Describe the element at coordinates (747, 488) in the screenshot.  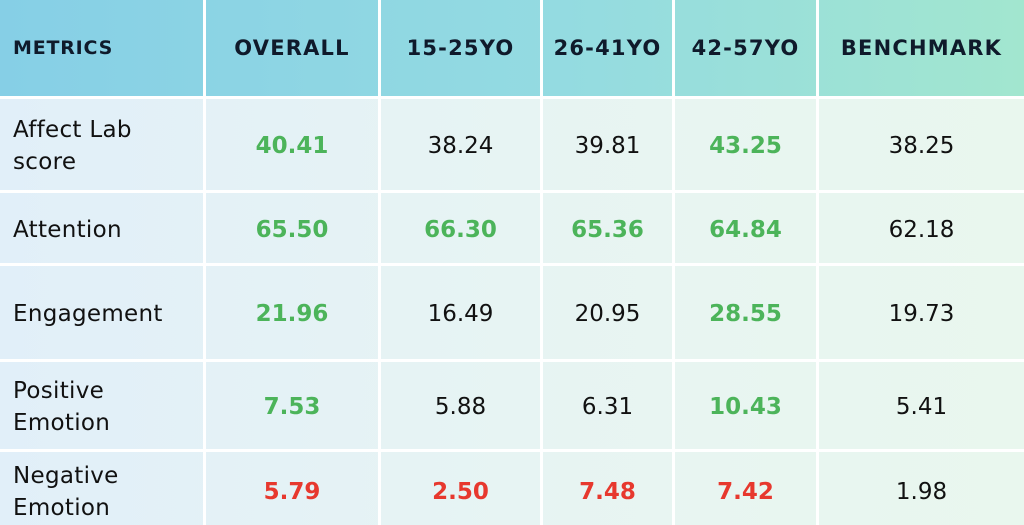
I see `value-cell-42-57yo: 7.42` at that location.